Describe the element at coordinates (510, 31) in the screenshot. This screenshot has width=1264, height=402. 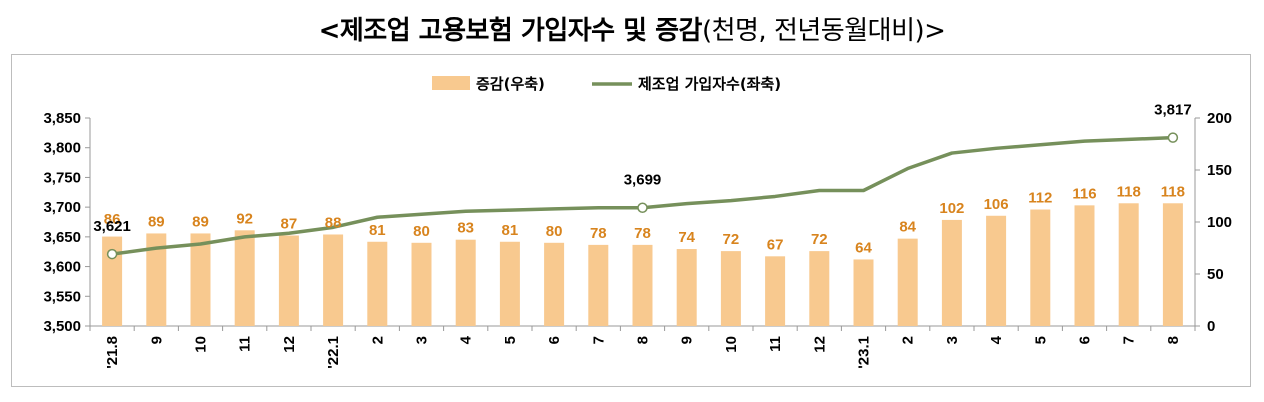
I see `chart-title-main: <제조업 고용보험 가입자수 및 증감` at that location.